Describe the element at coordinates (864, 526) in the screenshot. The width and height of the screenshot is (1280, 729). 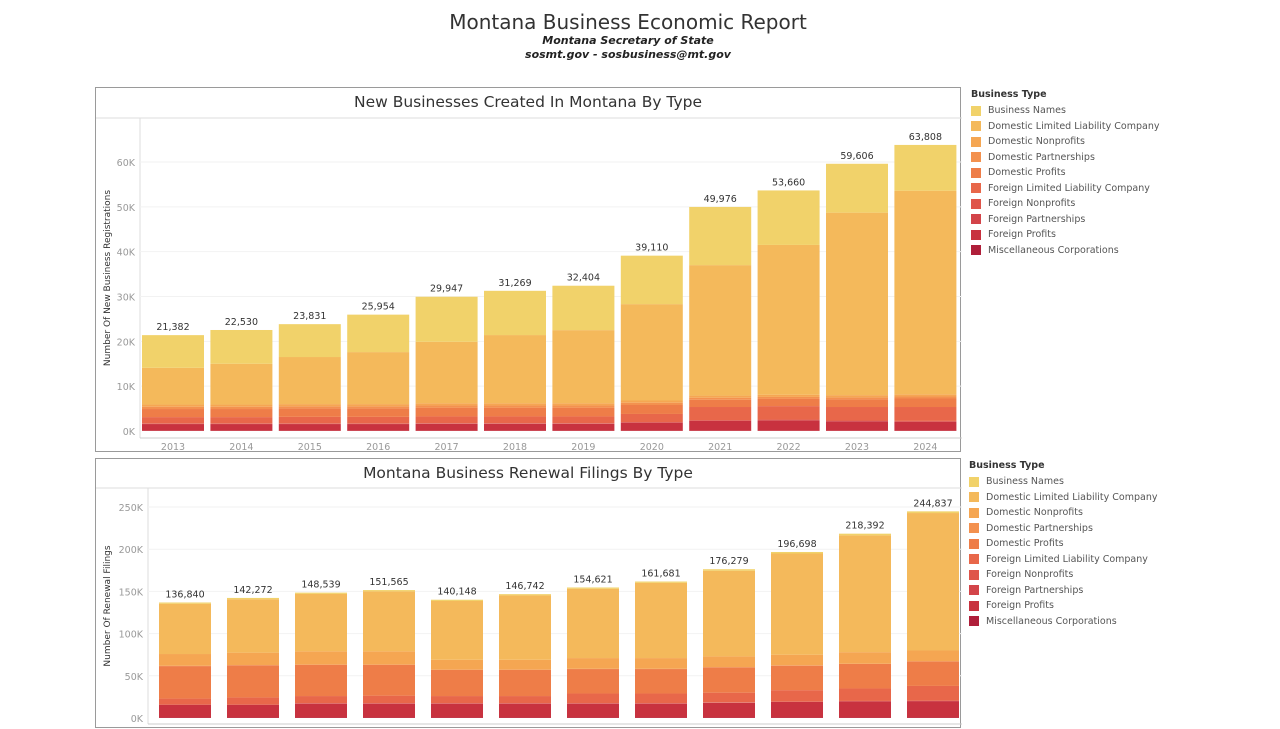
I see `data-label: 218,392` at that location.